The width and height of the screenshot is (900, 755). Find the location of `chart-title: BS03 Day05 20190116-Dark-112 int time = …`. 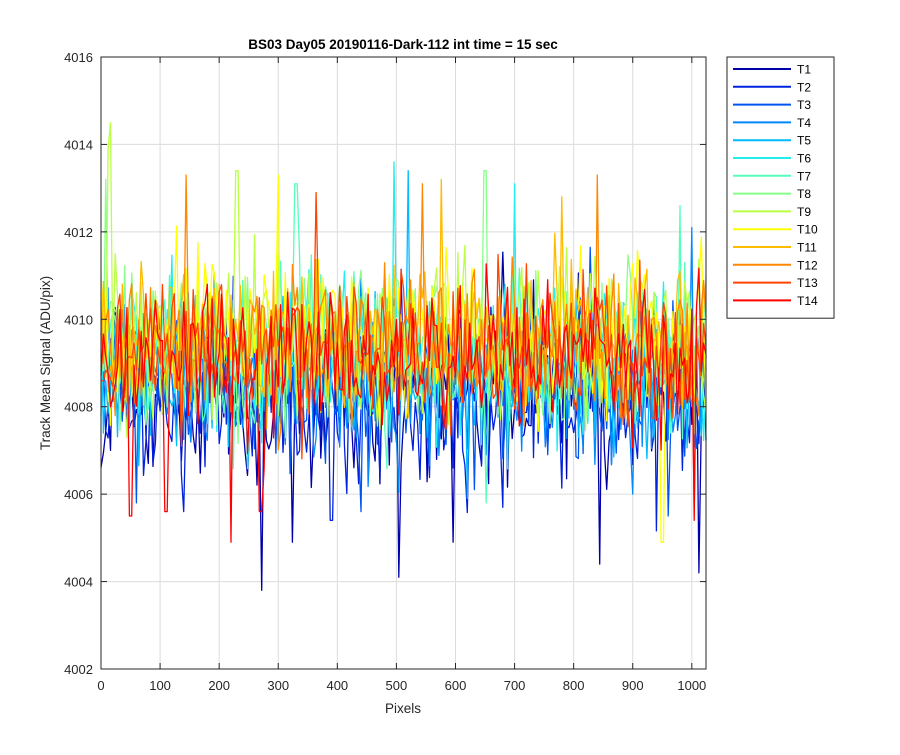

chart-title: BS03 Day05 20190116-Dark-112 int time = … is located at coordinates (403, 44).